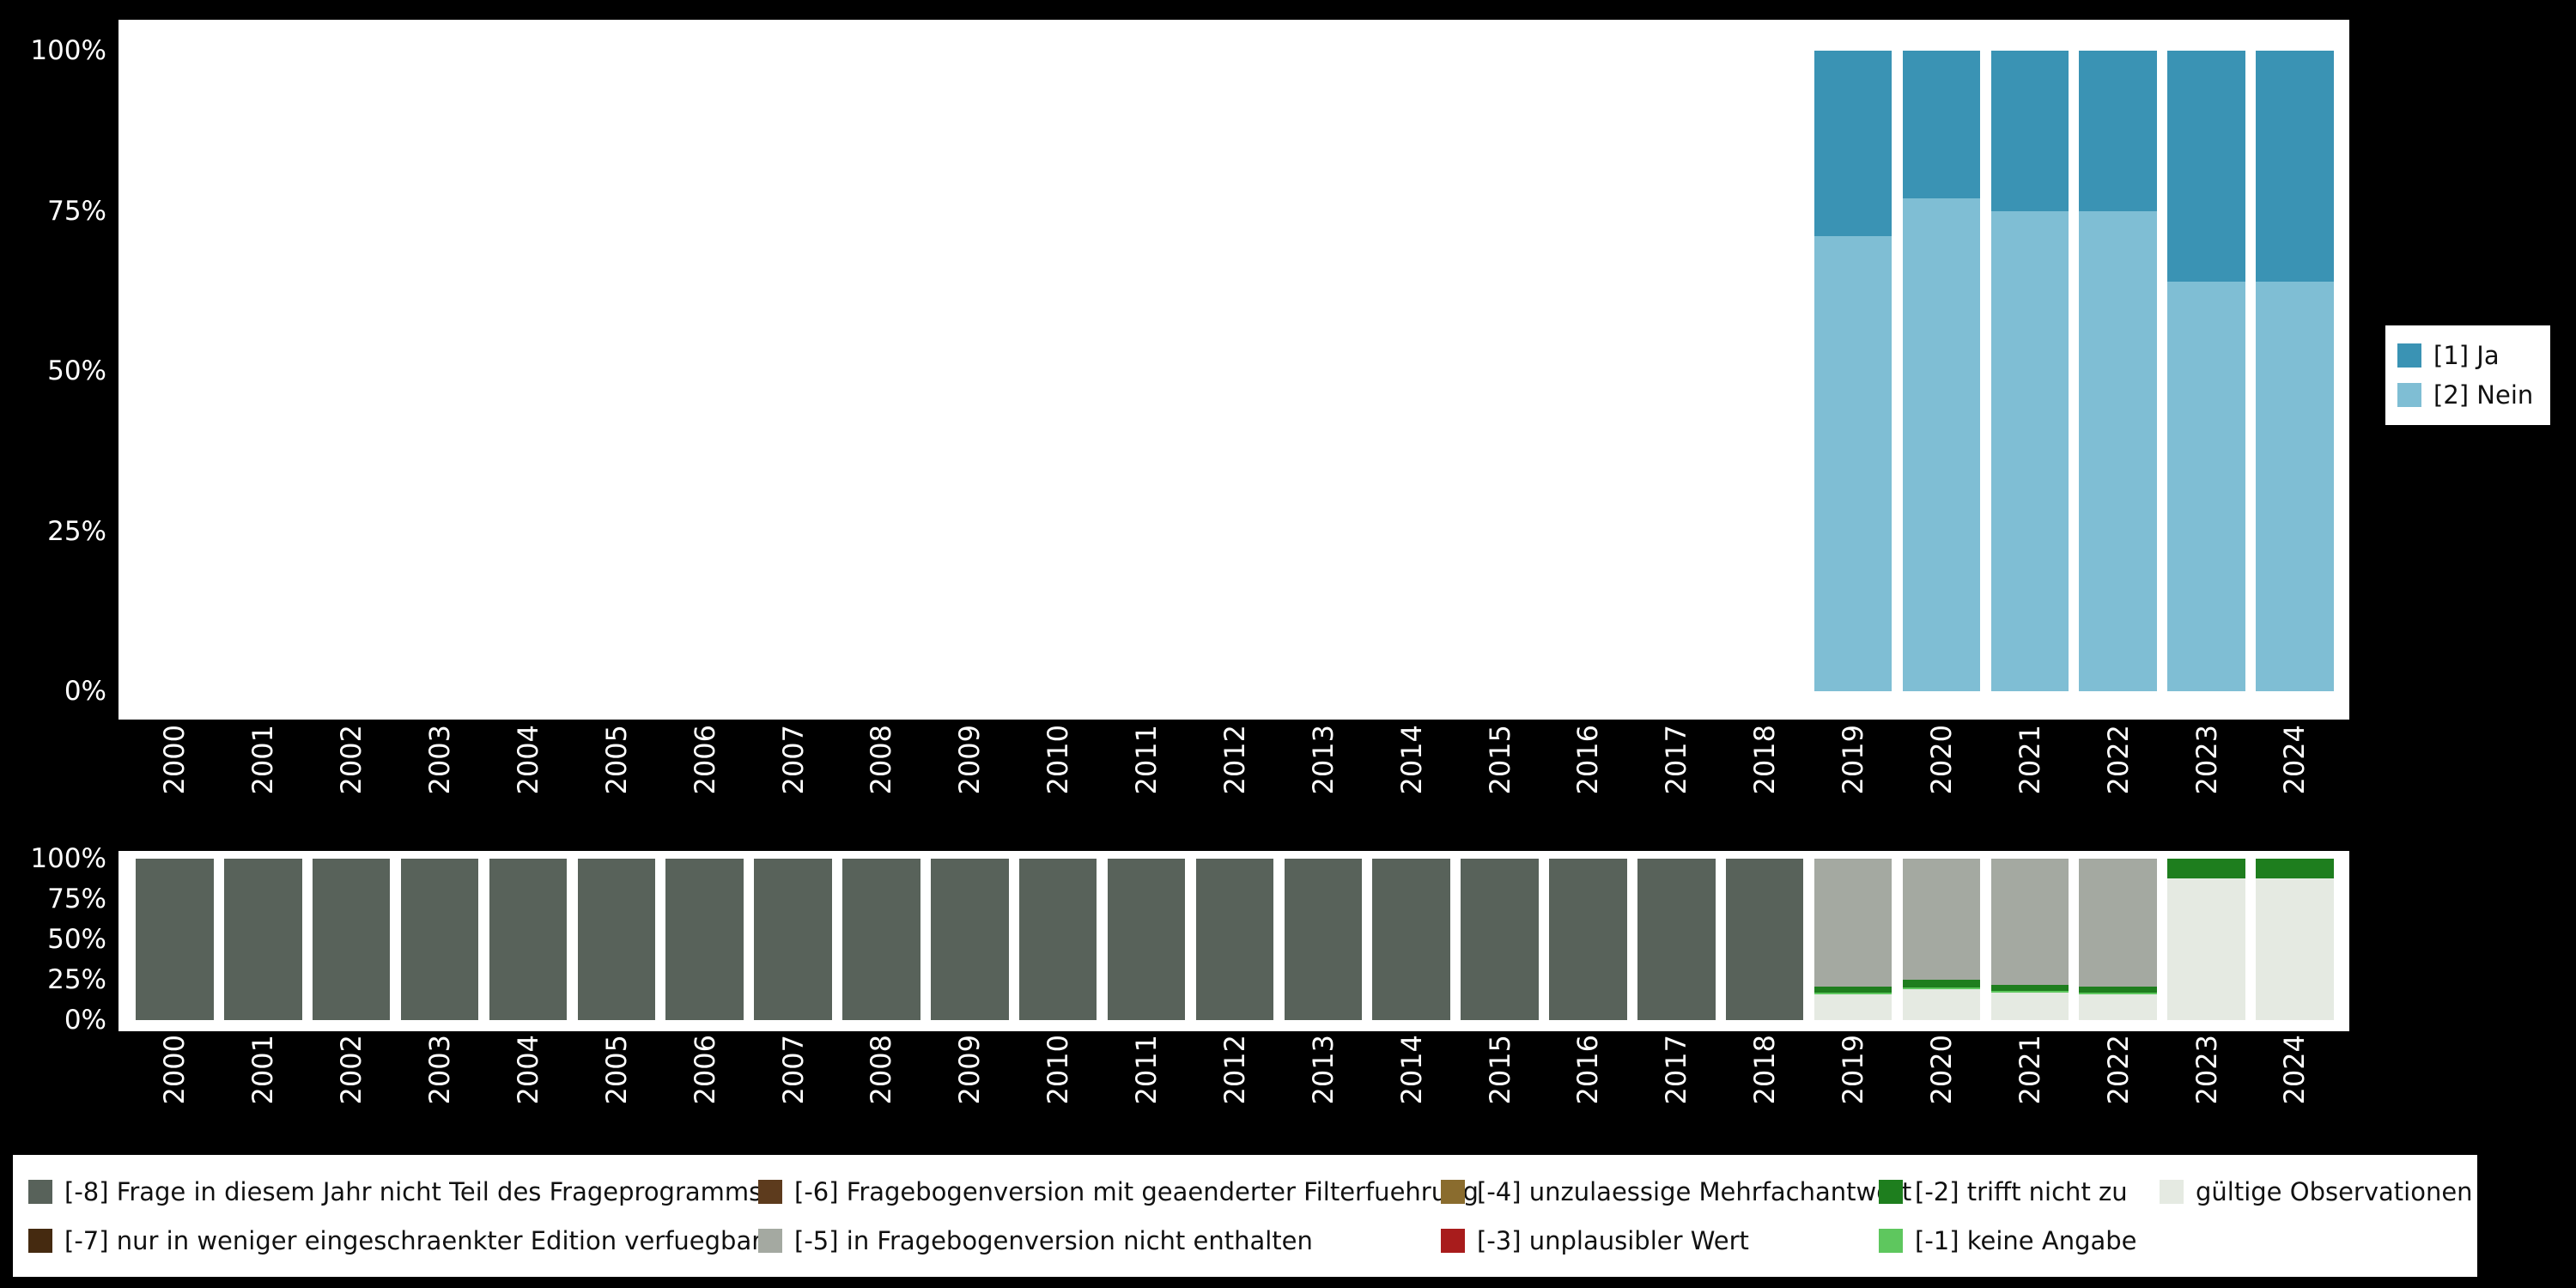  I want to click on missings-plot-area, so click(1233, 941).